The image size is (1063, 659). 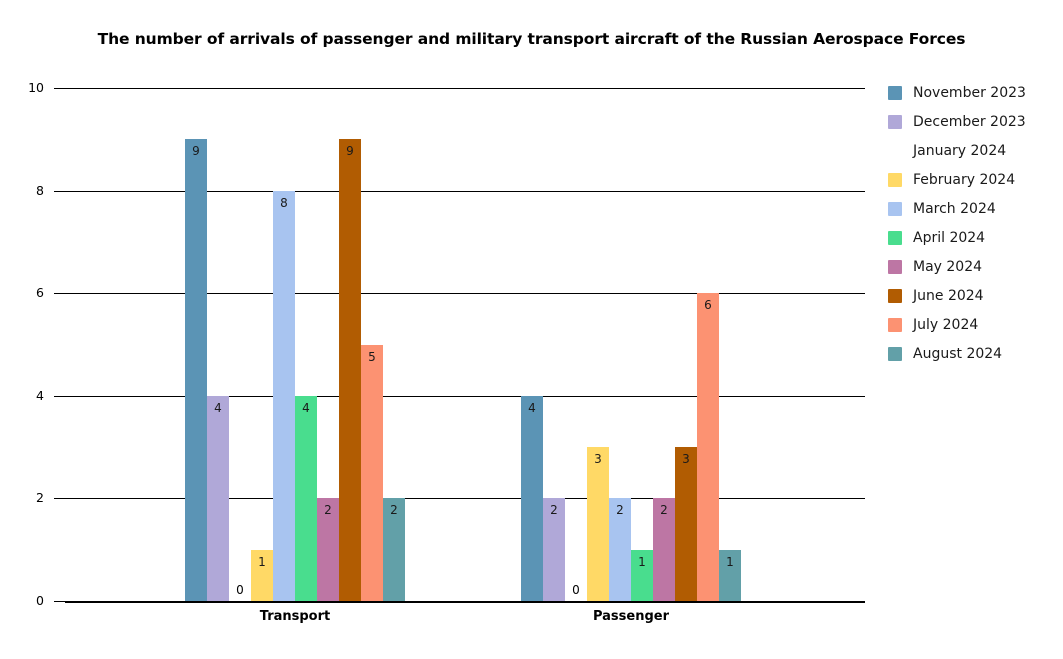 What do you see at coordinates (946, 325) in the screenshot?
I see `legend-item-label: July 2024` at bounding box center [946, 325].